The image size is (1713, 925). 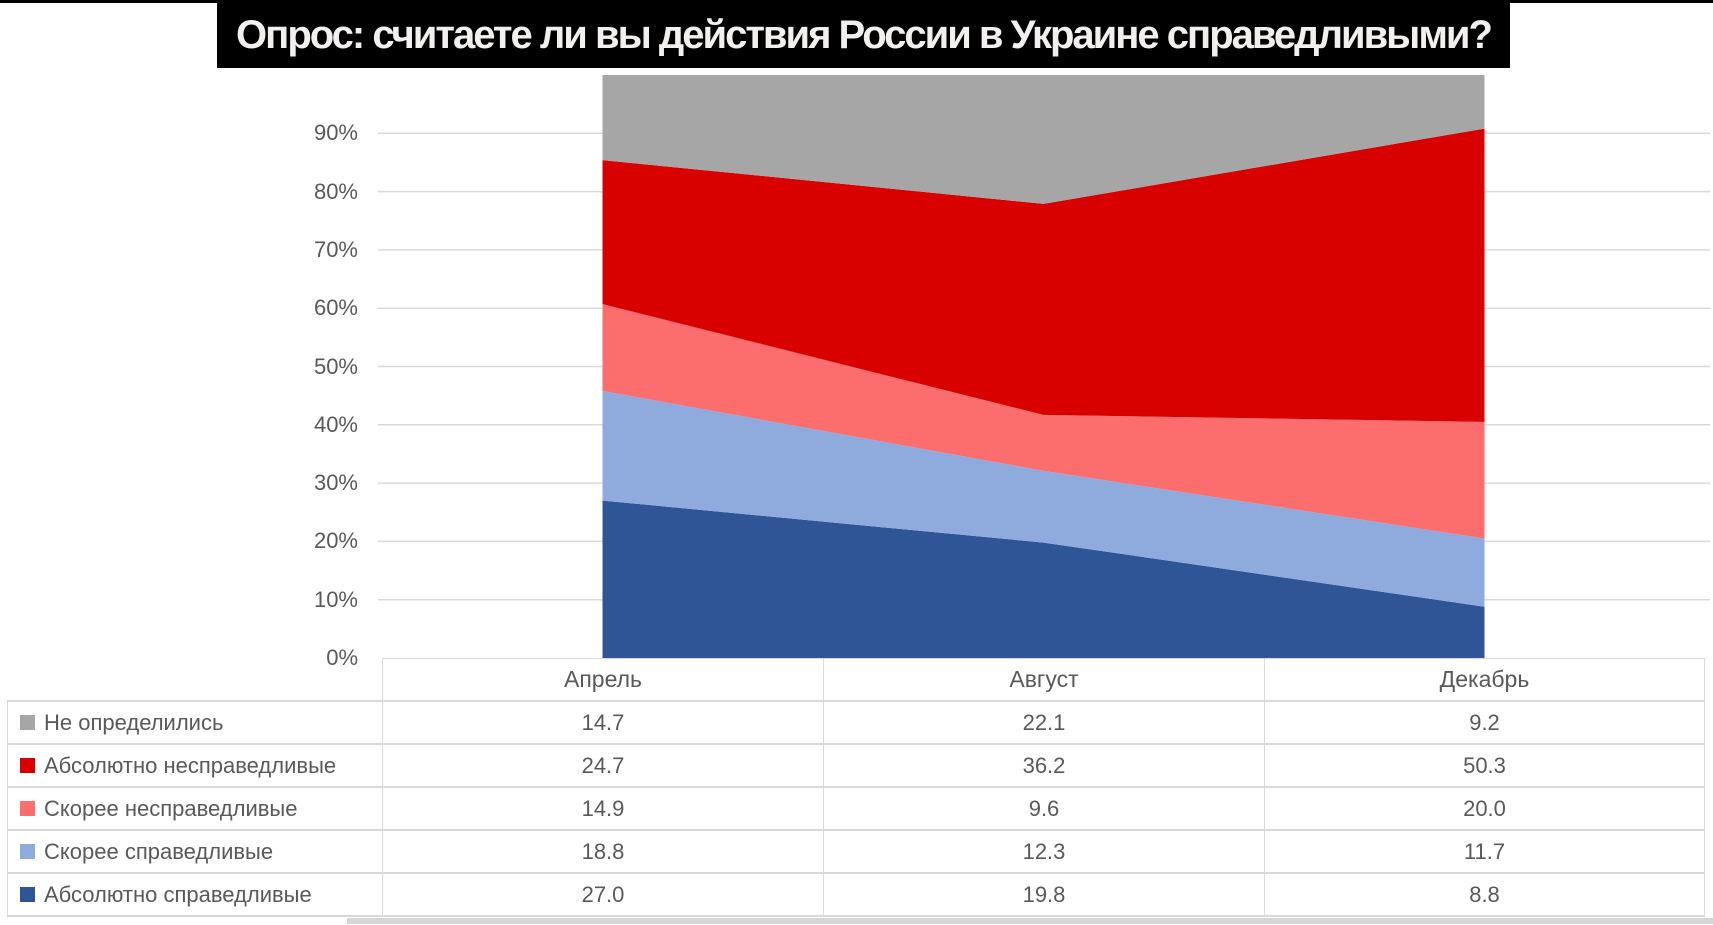 I want to click on legend-label-cell: Скорее справедливые, so click(x=194, y=851).